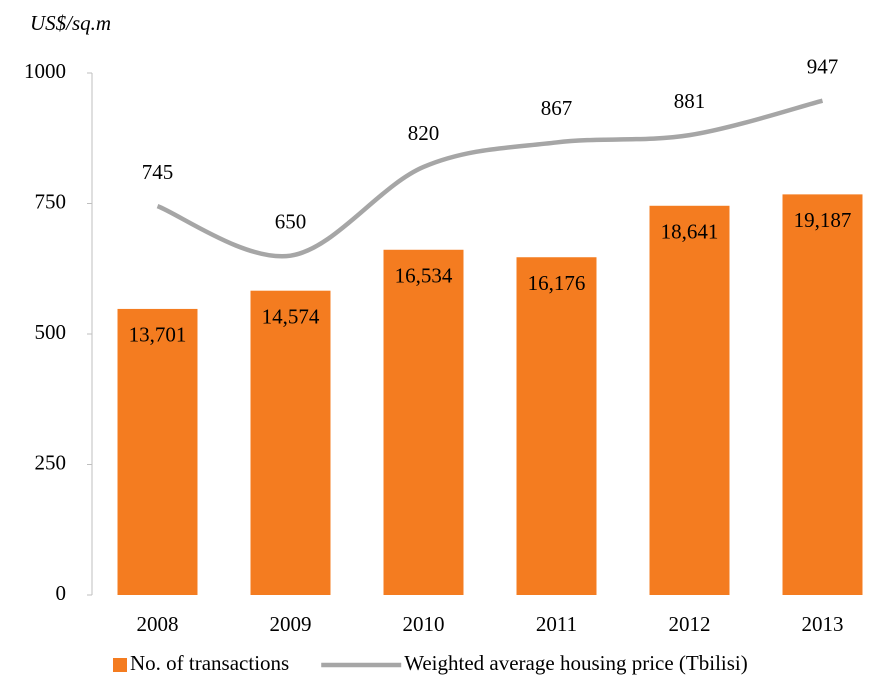 The image size is (888, 691). Describe the element at coordinates (291, 317) in the screenshot. I see `bar-value-label: 14,574` at that location.